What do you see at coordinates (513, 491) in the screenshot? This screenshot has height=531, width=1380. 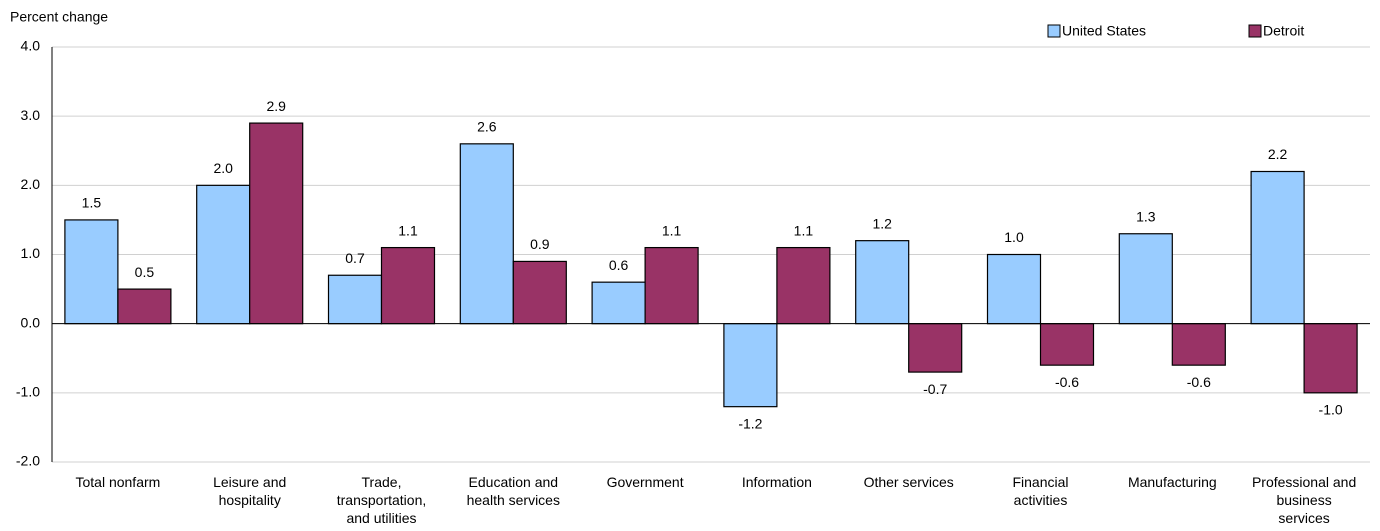 I see `x-tick-label: Education and health services` at bounding box center [513, 491].